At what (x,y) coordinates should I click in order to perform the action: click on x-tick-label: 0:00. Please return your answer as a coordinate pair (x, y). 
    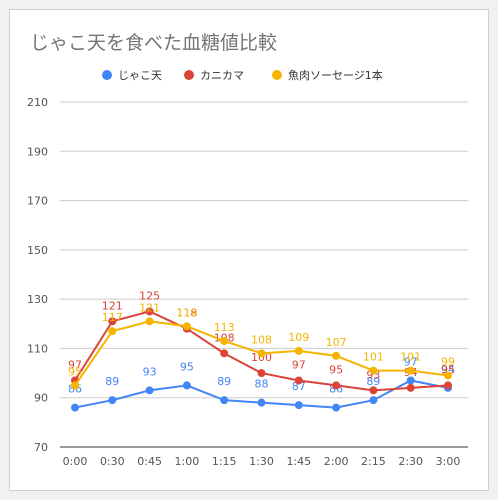
    Looking at the image, I should click on (75, 461).